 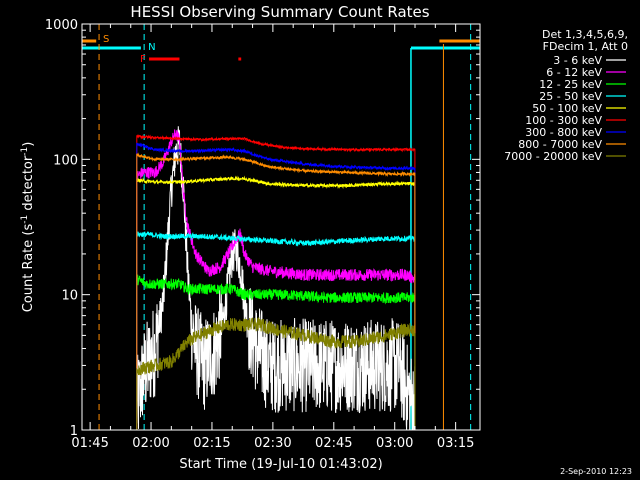 I want to click on x-tick-label: 03:15, so click(x=455, y=443).